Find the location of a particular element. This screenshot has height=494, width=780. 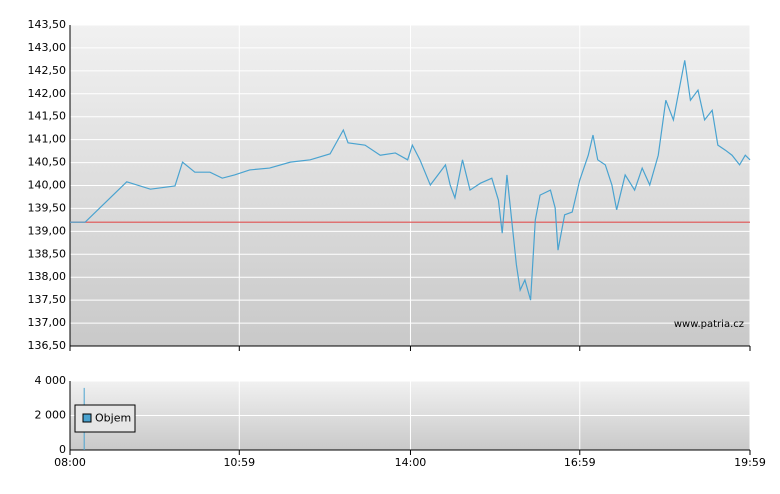

x-tick-label: 08:00 is located at coordinates (70, 462).